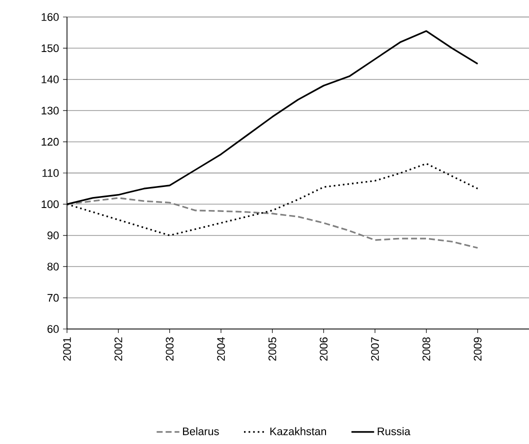 Image resolution: width=529 pixels, height=444 pixels. Describe the element at coordinates (50, 142) in the screenshot. I see `y-tick-label: 120` at that location.